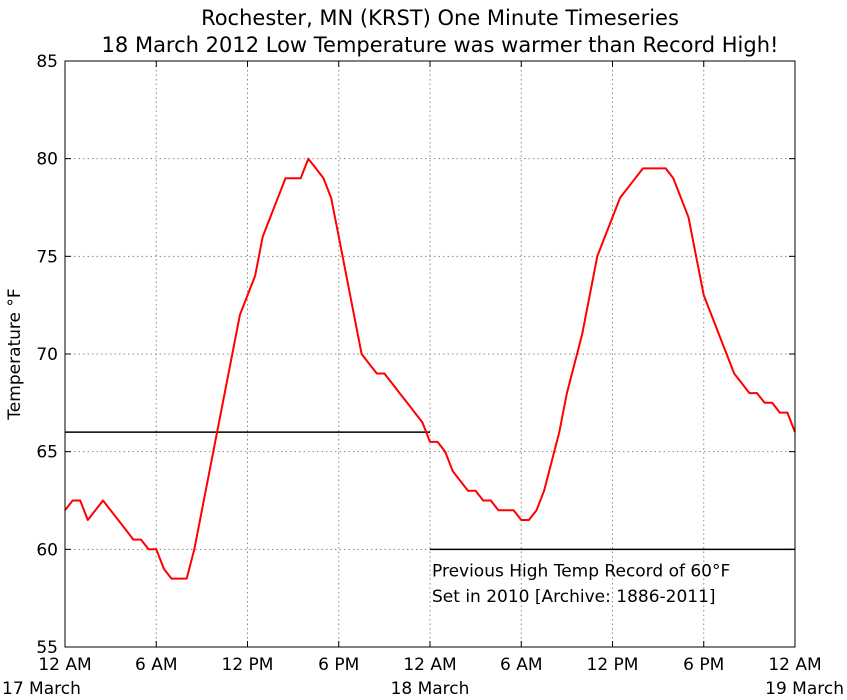  I want to click on y-tick-label: 70, so click(47, 355).